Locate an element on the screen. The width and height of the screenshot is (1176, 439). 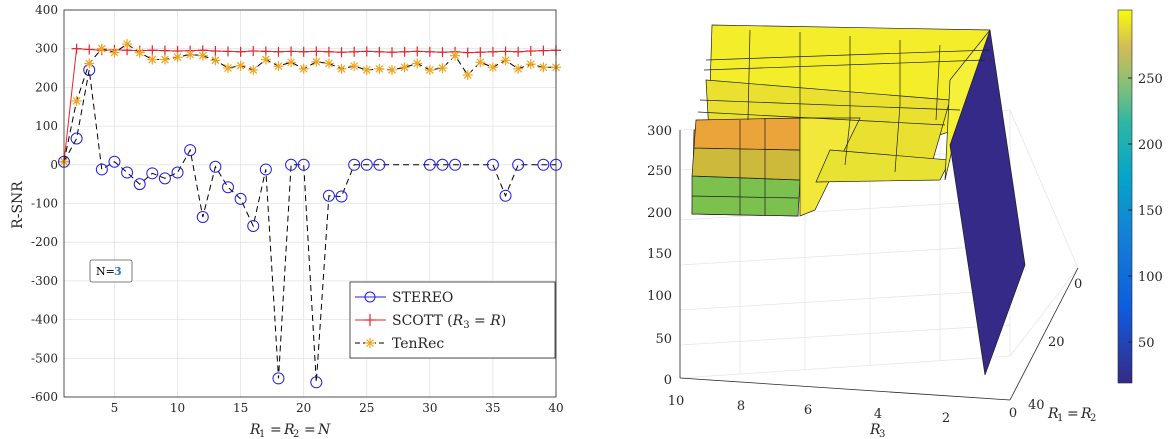
y-tick-label: -600 is located at coordinates (44, 397).